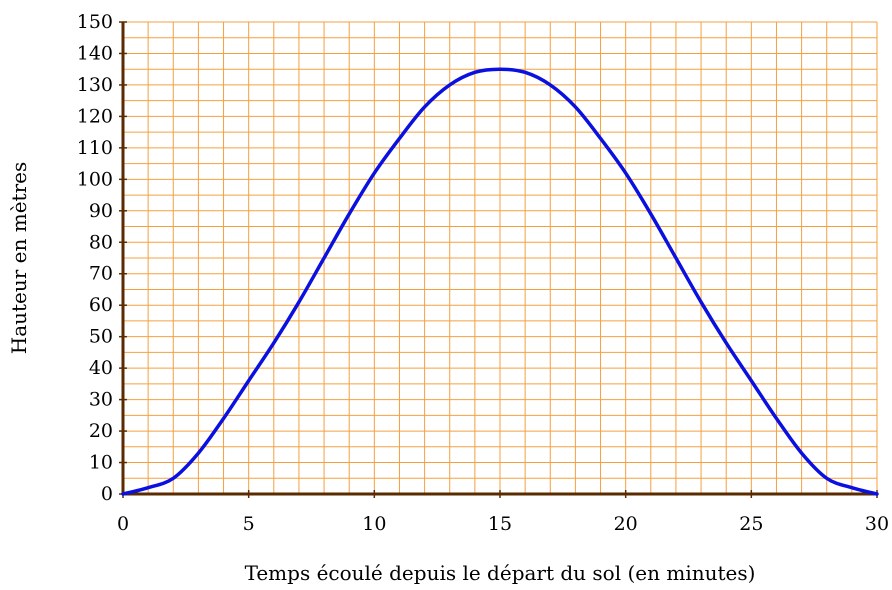 The width and height of the screenshot is (892, 590). I want to click on x-tick-label: 25, so click(751, 524).